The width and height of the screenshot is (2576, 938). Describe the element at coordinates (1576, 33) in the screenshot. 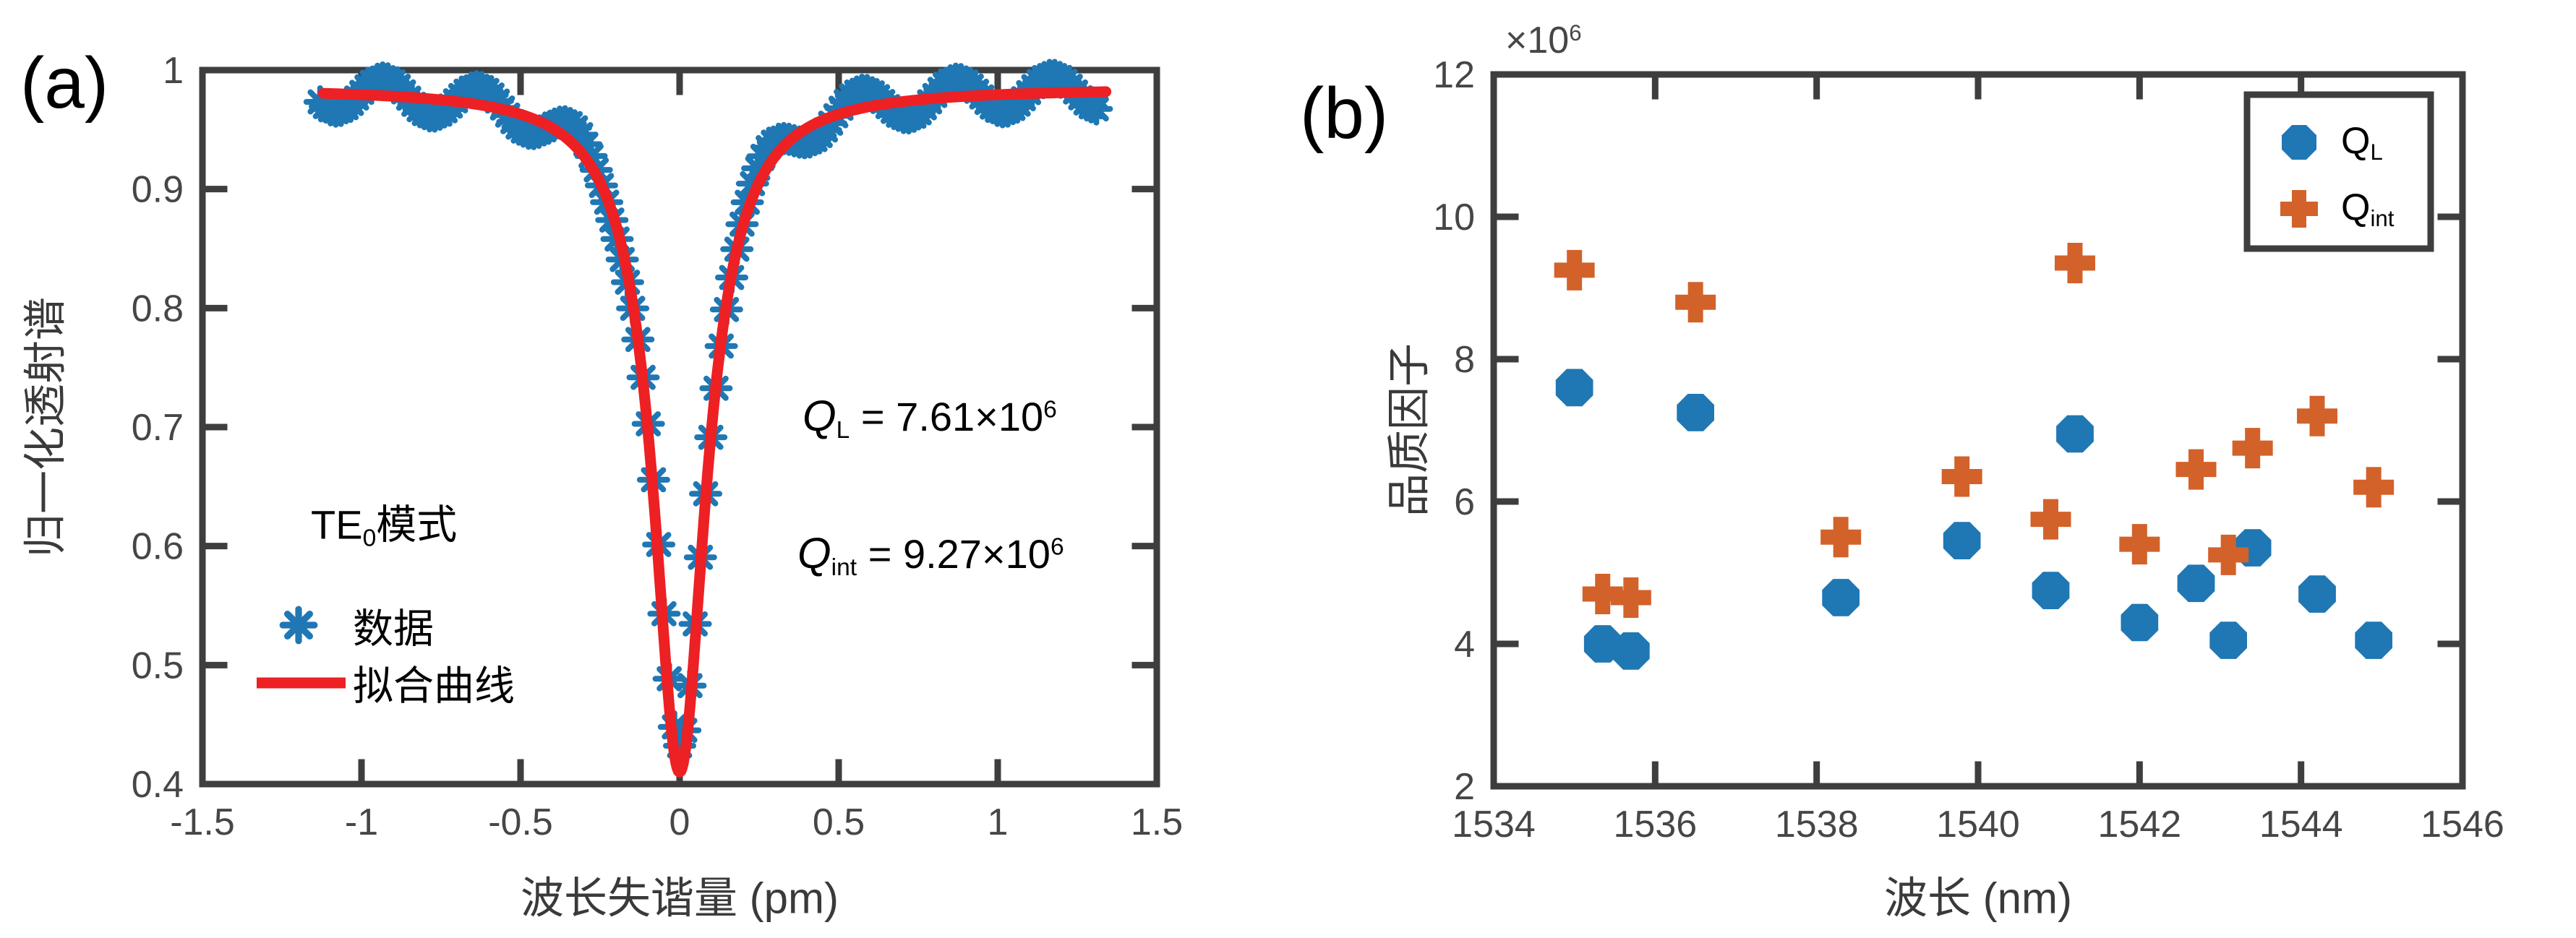

I see `multiplier-exponent: 6` at that location.